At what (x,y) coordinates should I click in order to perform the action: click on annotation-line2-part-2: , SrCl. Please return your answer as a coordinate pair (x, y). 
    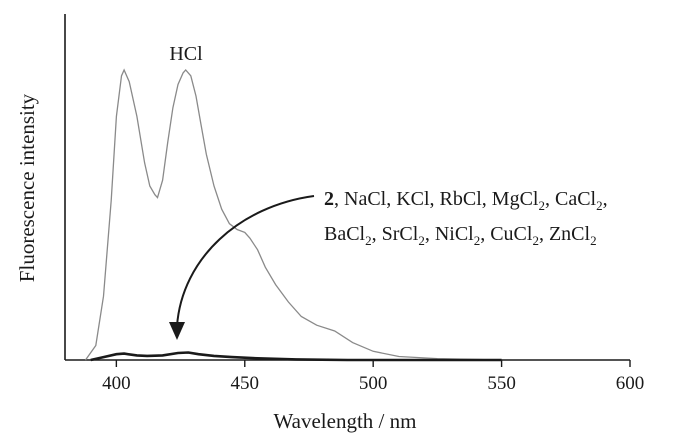
    Looking at the image, I should click on (395, 234).